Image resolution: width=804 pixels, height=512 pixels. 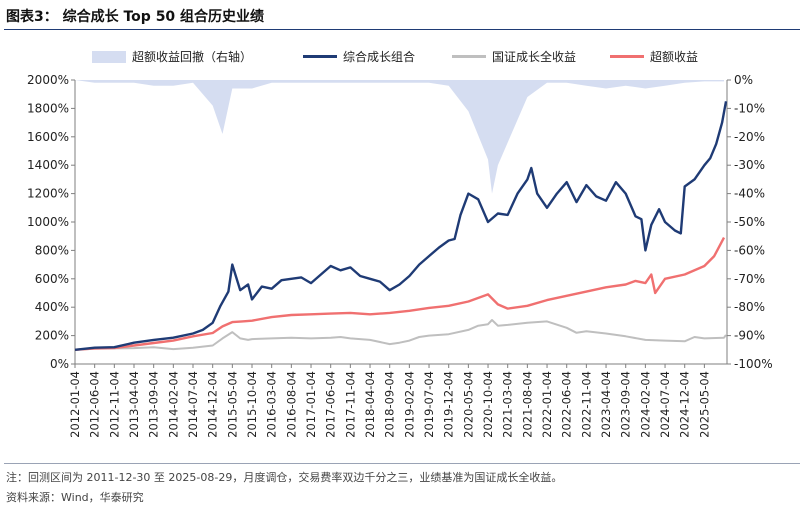 I want to click on x-tick-label: 2019-02-04, so click(x=409, y=404).